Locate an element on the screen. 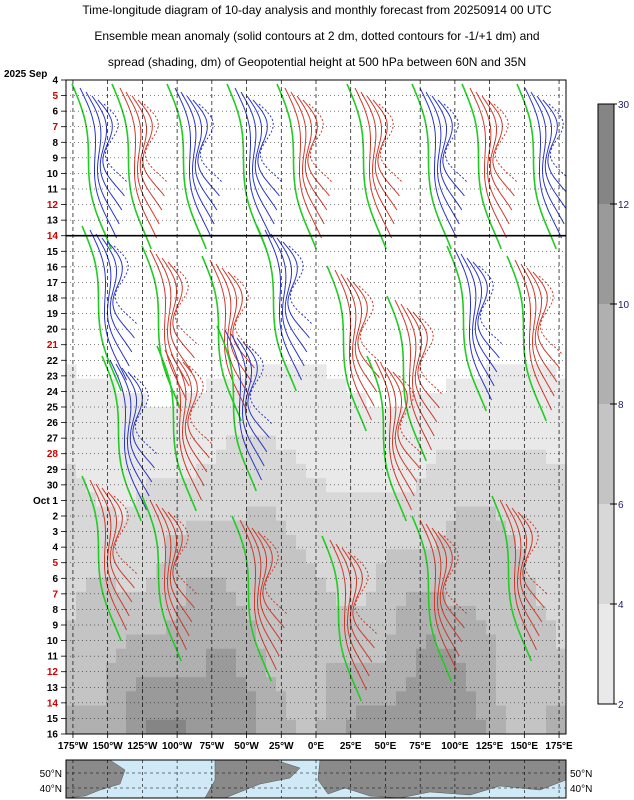 The image size is (634, 800). y-tick-label: 16 is located at coordinates (53, 735).